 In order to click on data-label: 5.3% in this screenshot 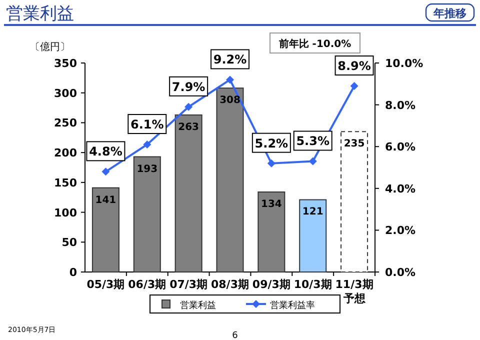, I will do `click(313, 141)`.